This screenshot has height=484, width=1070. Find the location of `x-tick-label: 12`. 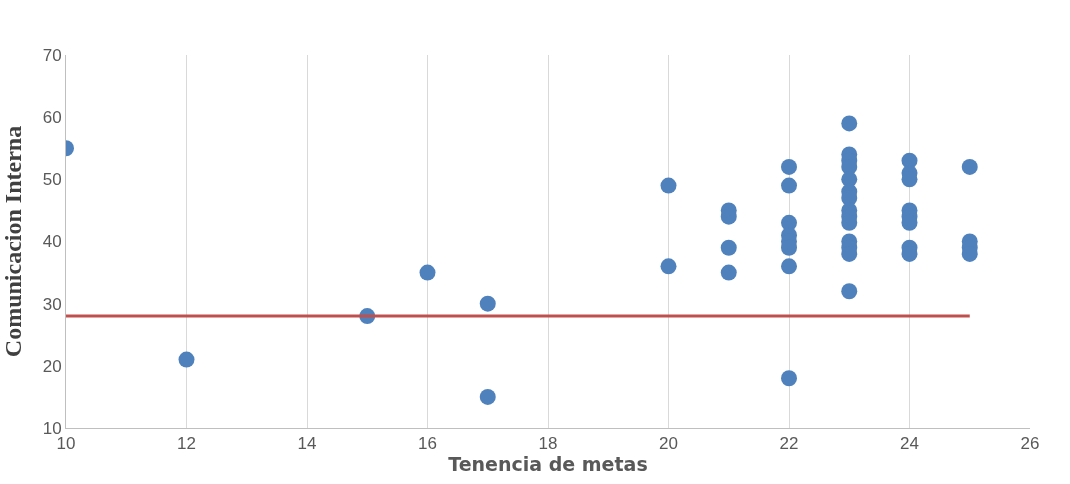

x-tick-label: 12 is located at coordinates (186, 444).